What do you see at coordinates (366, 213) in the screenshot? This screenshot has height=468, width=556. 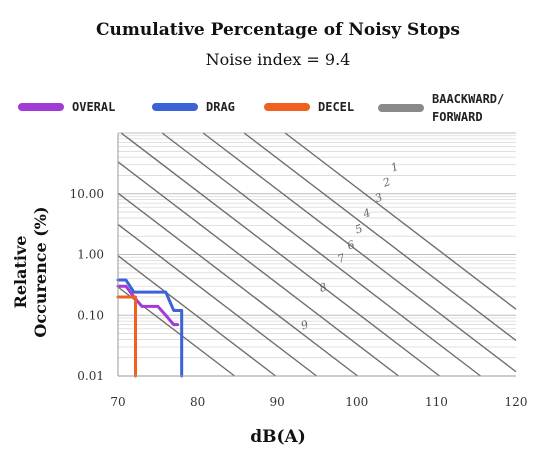 I see `index-line-label: 4` at bounding box center [366, 213].